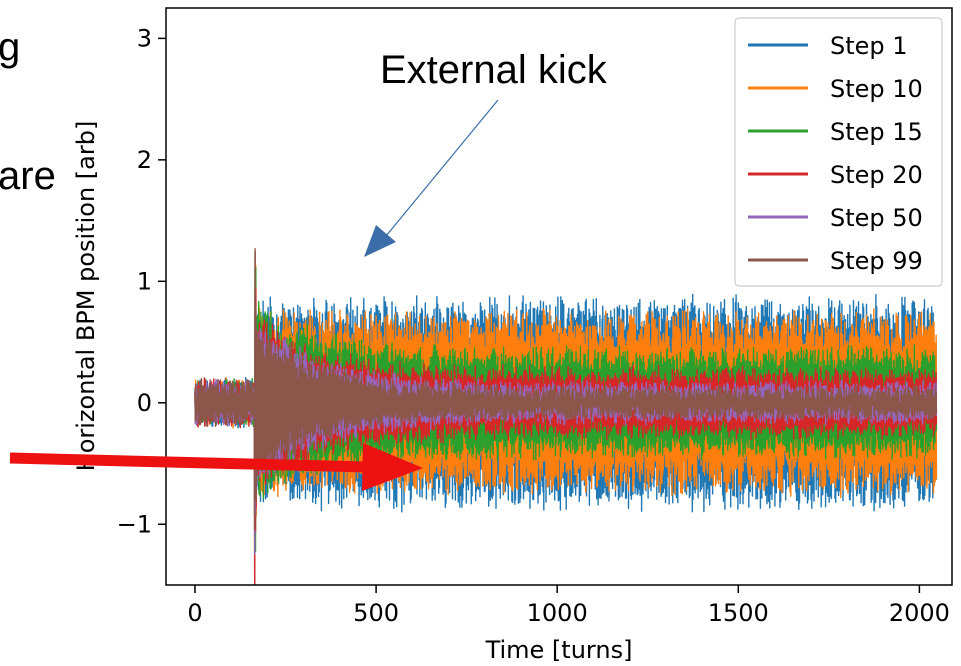 This screenshot has width=961, height=666. Describe the element at coordinates (876, 132) in the screenshot. I see `legend-label: Step 15` at that location.